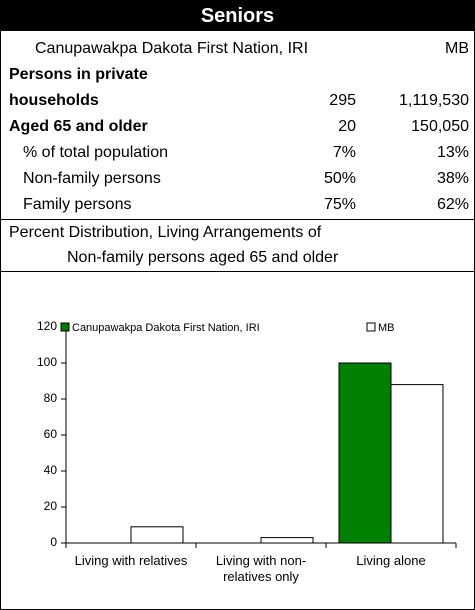 The image size is (475, 610). What do you see at coordinates (172, 48) in the screenshot?
I see `row-label: Canupawakpa Dakota First Nation, IRI` at bounding box center [172, 48].